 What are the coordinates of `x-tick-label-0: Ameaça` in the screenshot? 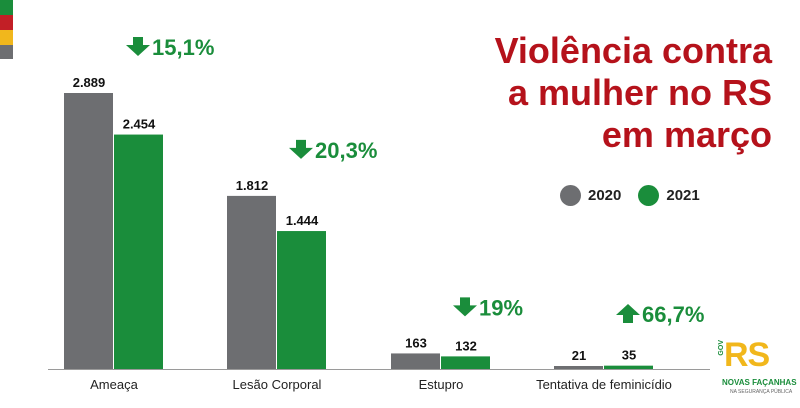 It's located at (114, 384).